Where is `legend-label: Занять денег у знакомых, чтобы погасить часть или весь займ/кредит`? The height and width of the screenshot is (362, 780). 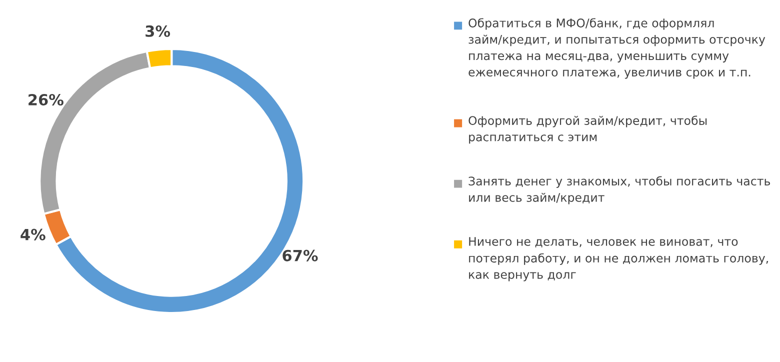 legend-label: Занять денег у знакомых, чтобы погасить часть или весь займ/кредит is located at coordinates (619, 190).